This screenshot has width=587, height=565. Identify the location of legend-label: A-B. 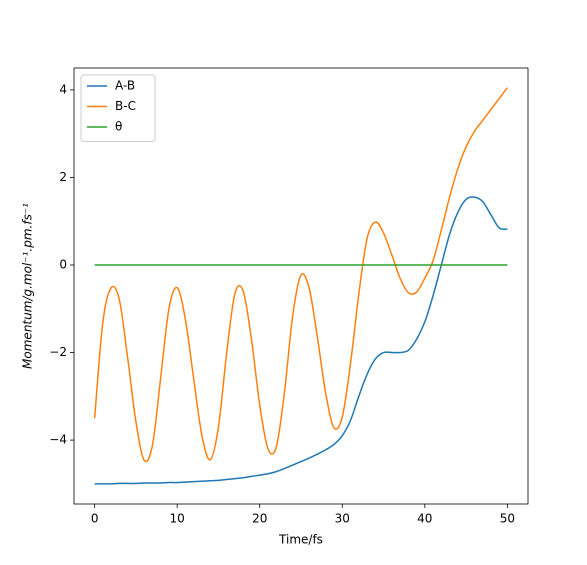
(125, 86).